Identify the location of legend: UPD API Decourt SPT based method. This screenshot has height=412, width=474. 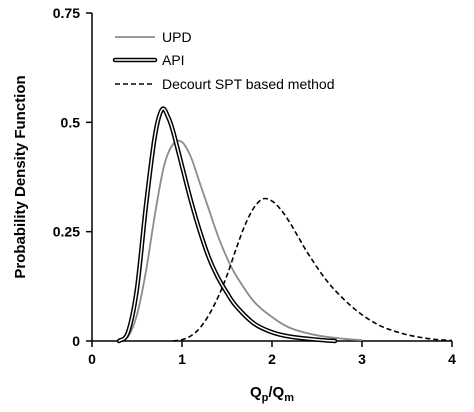
(223, 60).